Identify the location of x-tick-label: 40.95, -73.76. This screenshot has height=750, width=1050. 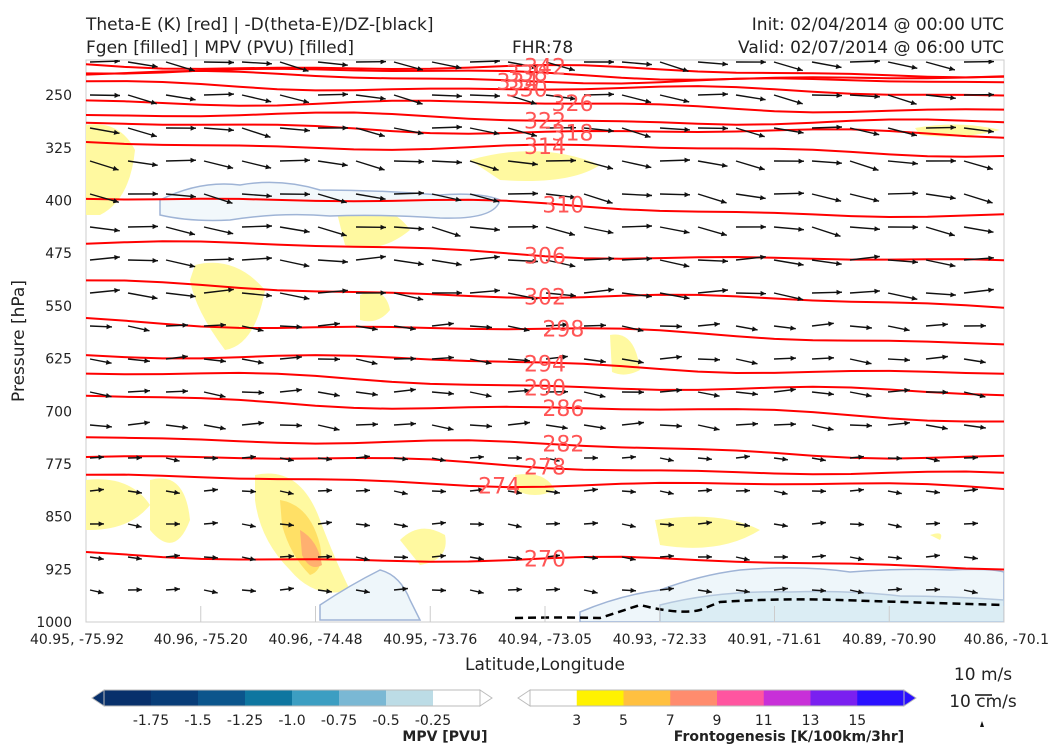
(430, 640).